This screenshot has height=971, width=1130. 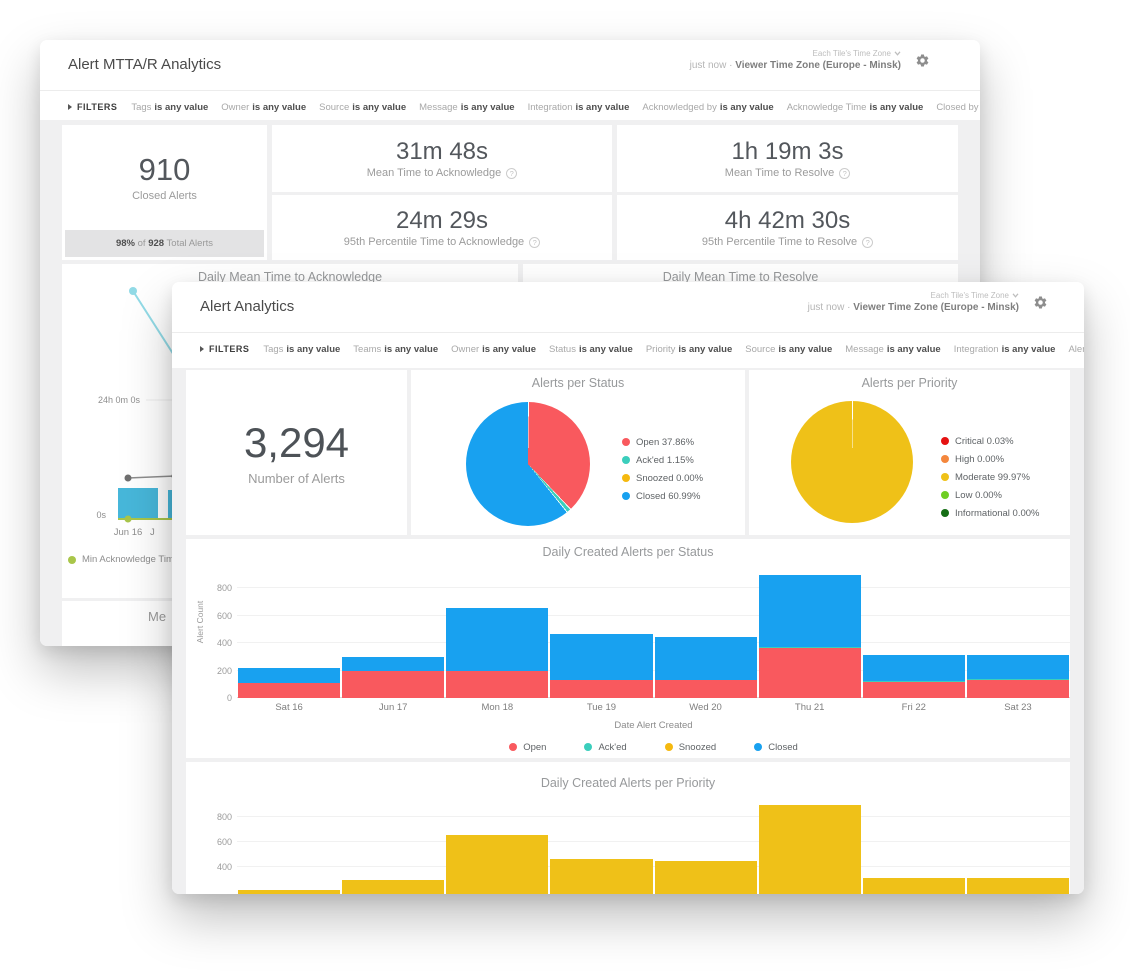 I want to click on tile-timezone-label: Each Tile's Time Zone, so click(x=851, y=53).